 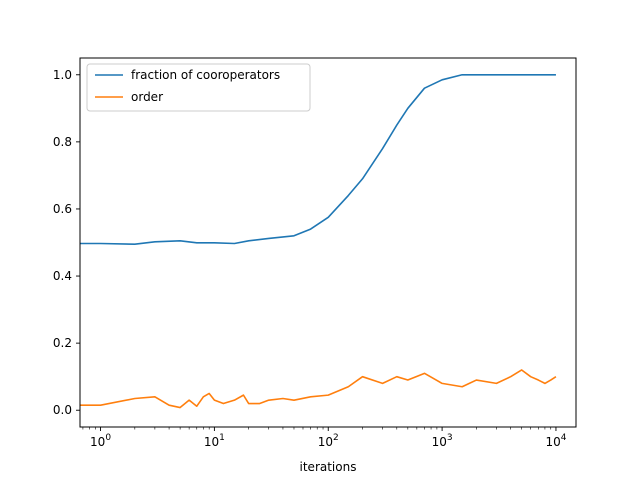 What do you see at coordinates (62, 142) in the screenshot?
I see `y-tick-label: 0.8` at bounding box center [62, 142].